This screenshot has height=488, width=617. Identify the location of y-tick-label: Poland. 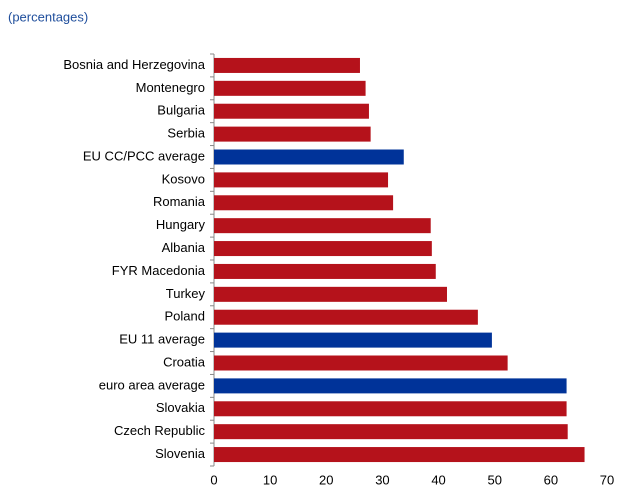
(185, 316).